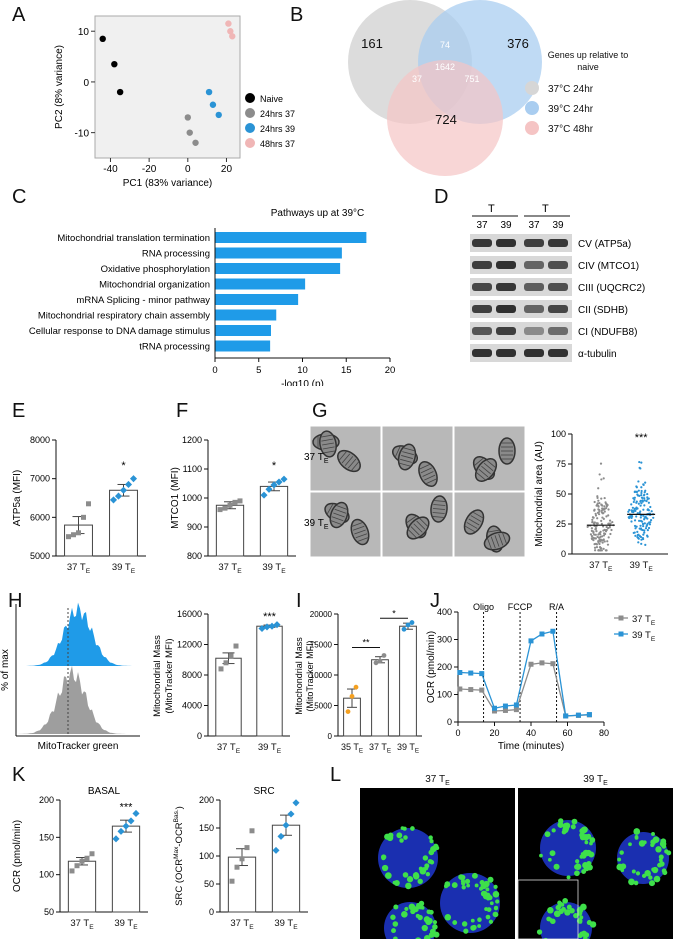 The image size is (673, 939). What do you see at coordinates (518, 43) in the screenshot?
I see `venn-count-only39: 376` at bounding box center [518, 43].